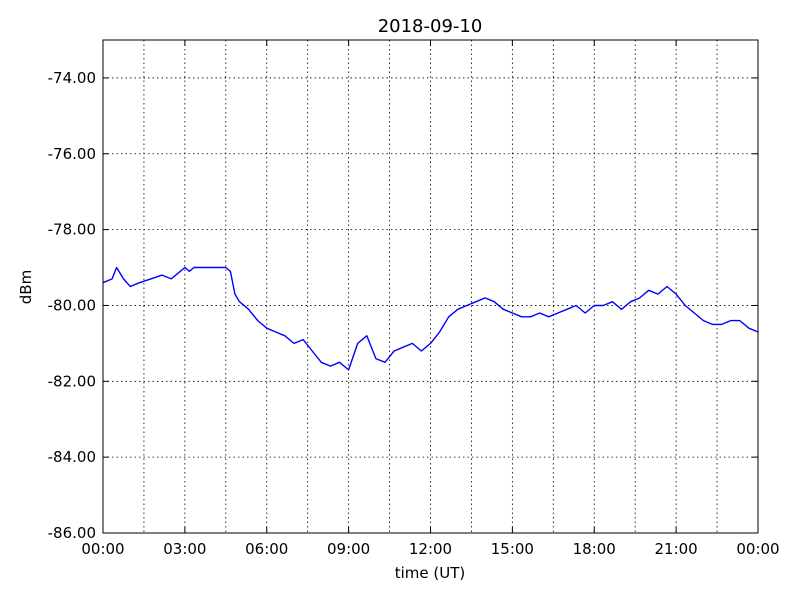 The image size is (800, 600). I want to click on y-tick-label: -74.00, so click(72, 78).